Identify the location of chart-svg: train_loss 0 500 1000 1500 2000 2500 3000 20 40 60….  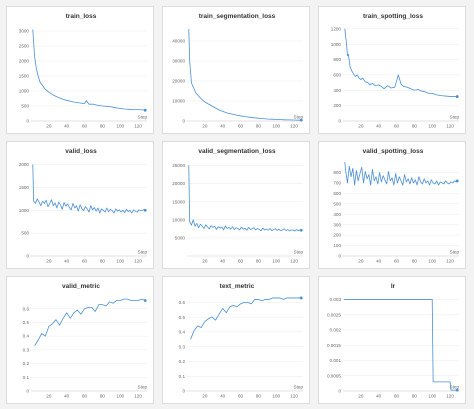
(83, 71).